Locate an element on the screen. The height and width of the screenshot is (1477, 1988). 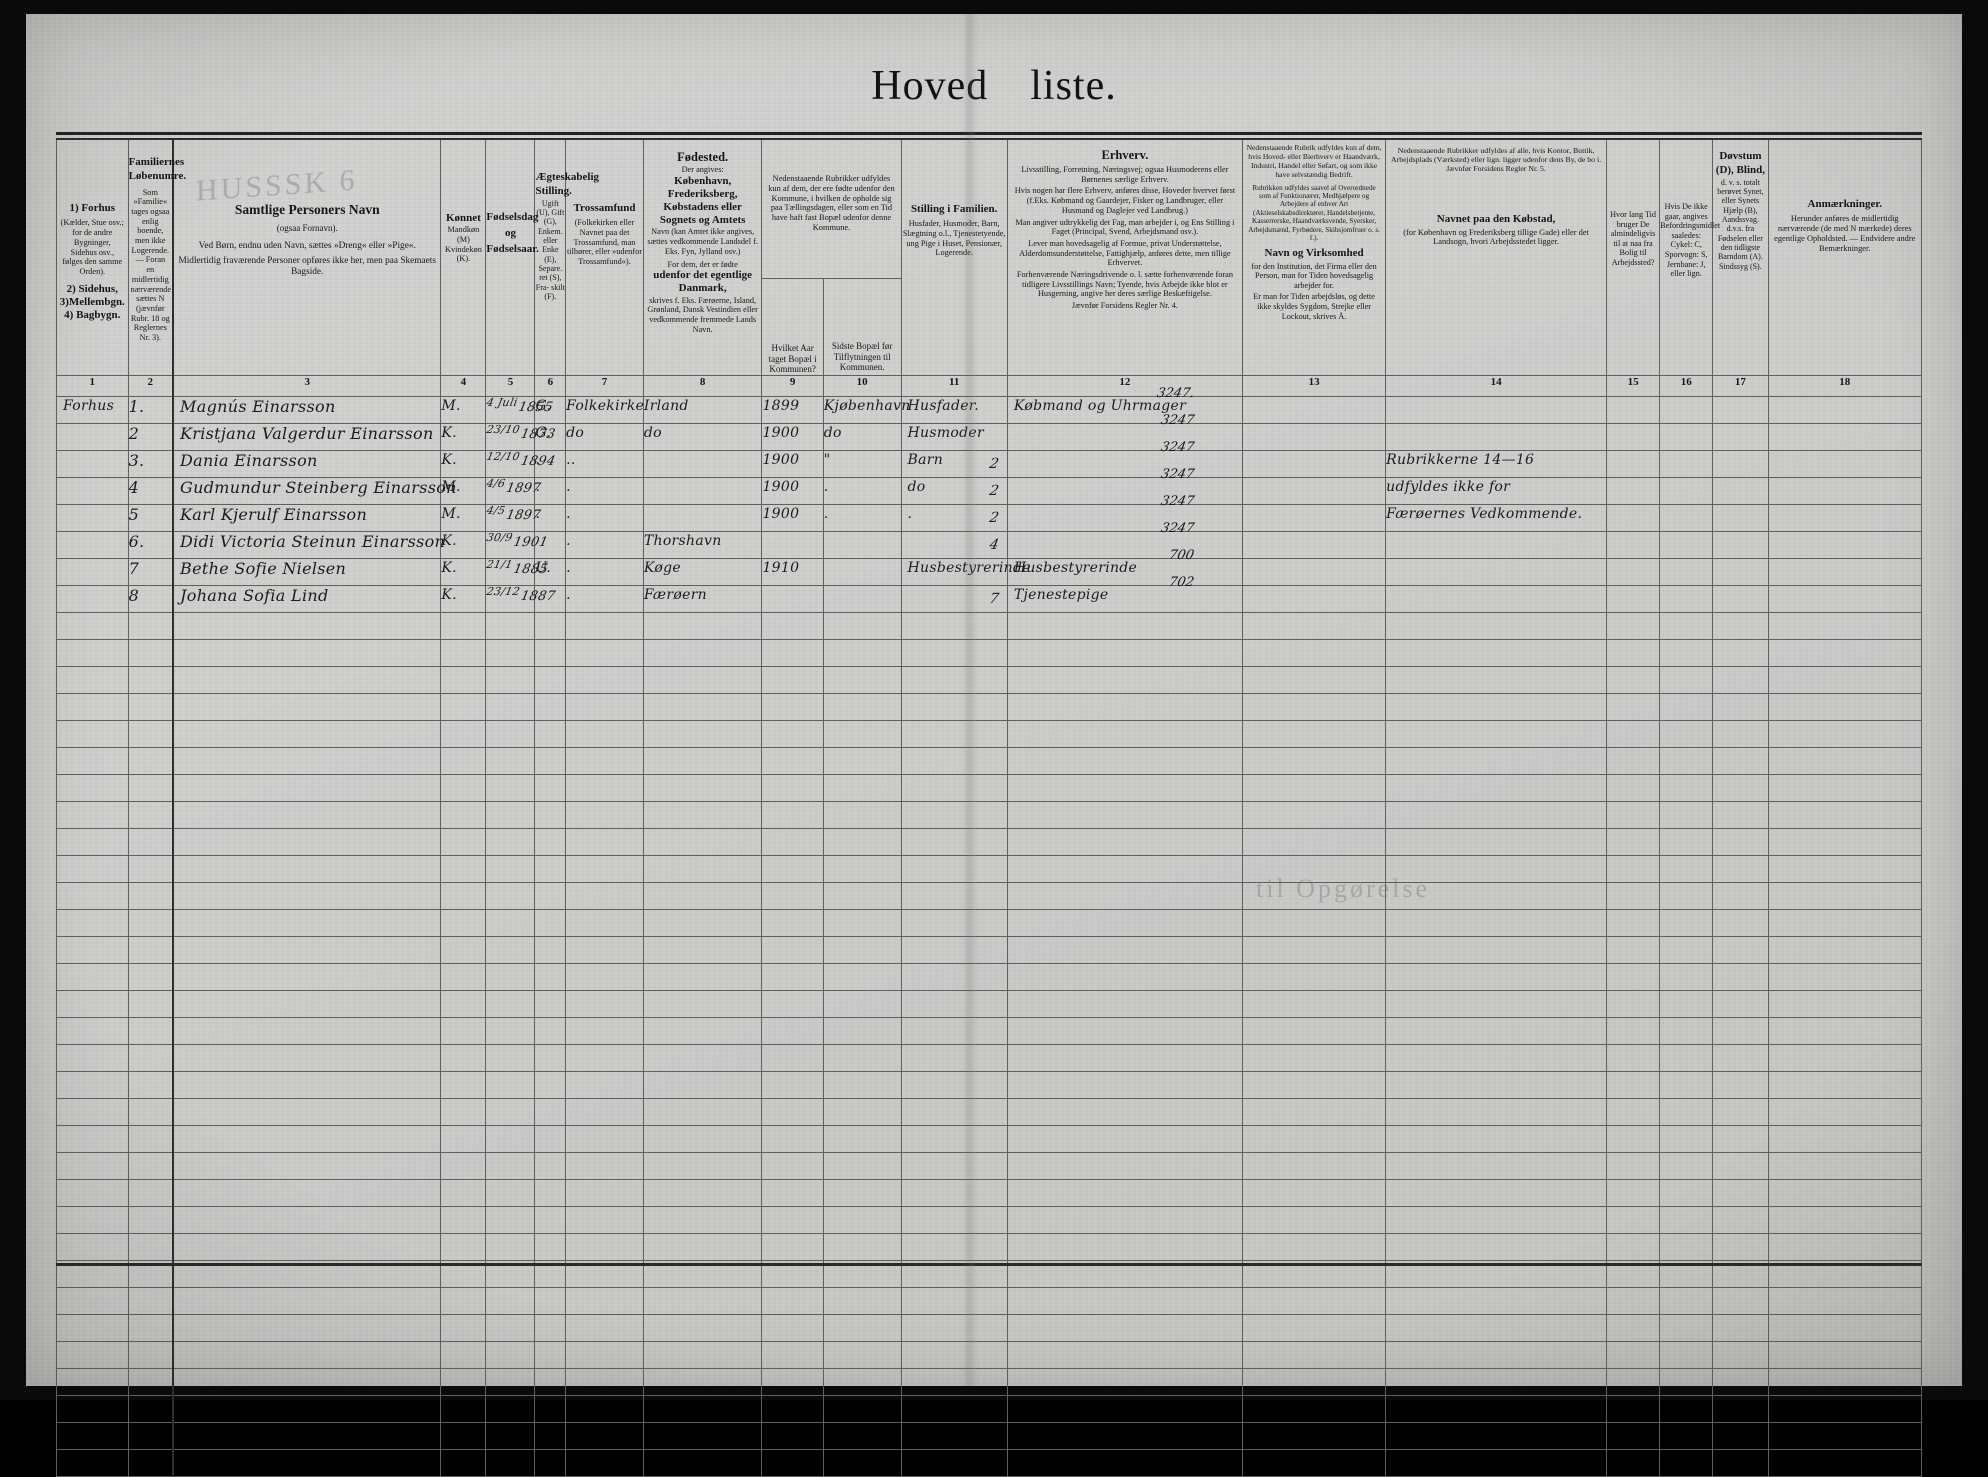
cell-disability is located at coordinates (1740, 490).